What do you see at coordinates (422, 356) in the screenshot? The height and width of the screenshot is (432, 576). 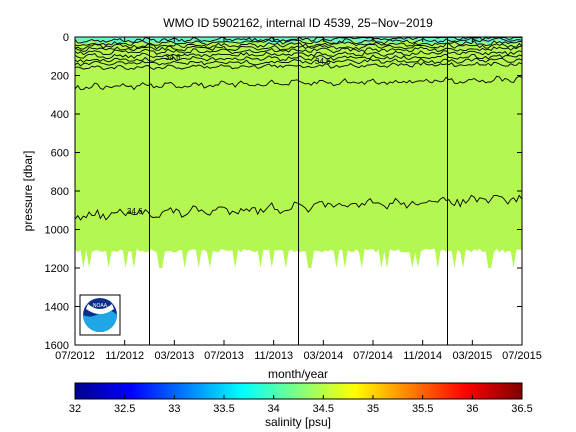 I see `x-tick-label: 11/2014` at bounding box center [422, 356].